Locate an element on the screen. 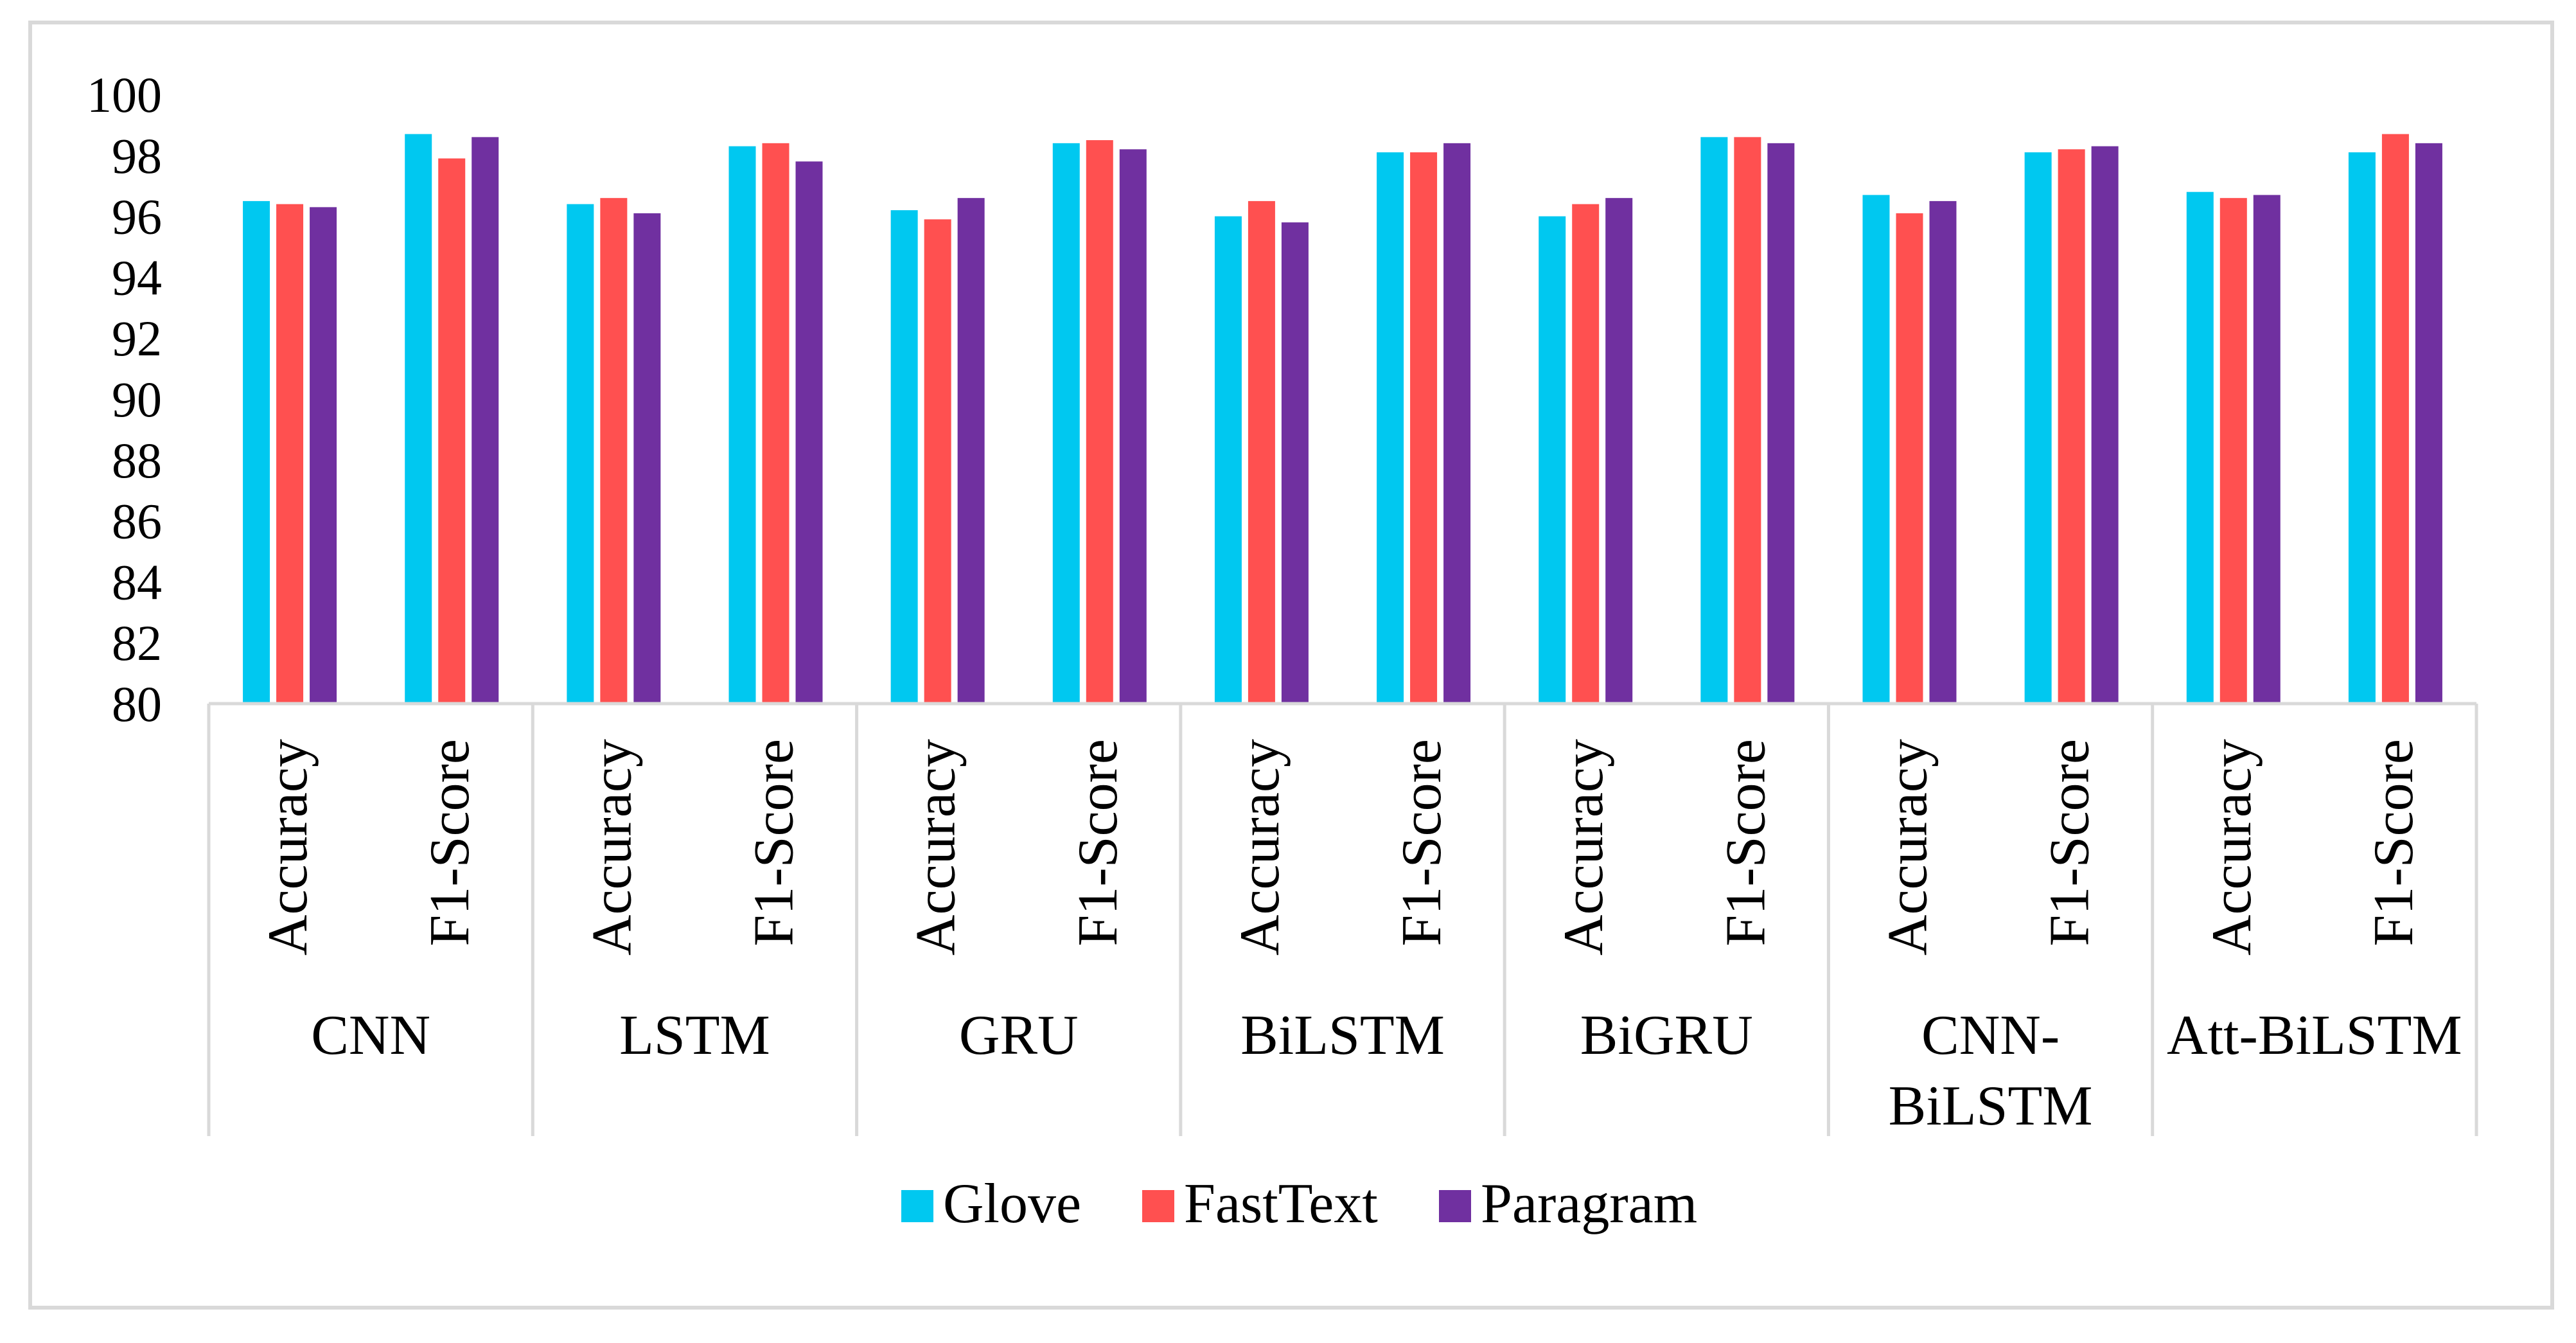 Image resolution: width=2576 pixels, height=1343 pixels. bar-paragram-lstm-f1-score is located at coordinates (809, 433).